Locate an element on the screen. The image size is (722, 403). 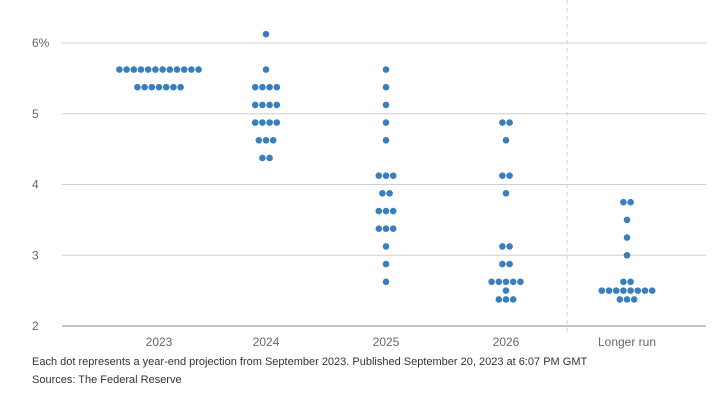
x-tick-label: Longer run is located at coordinates (627, 342).